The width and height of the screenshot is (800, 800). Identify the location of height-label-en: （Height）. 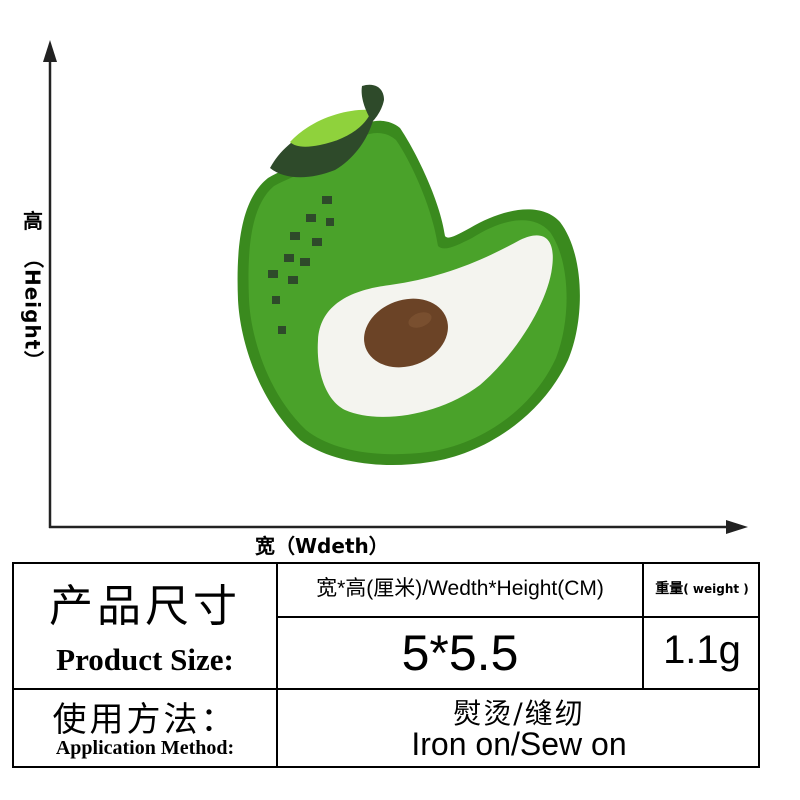
(32, 310).